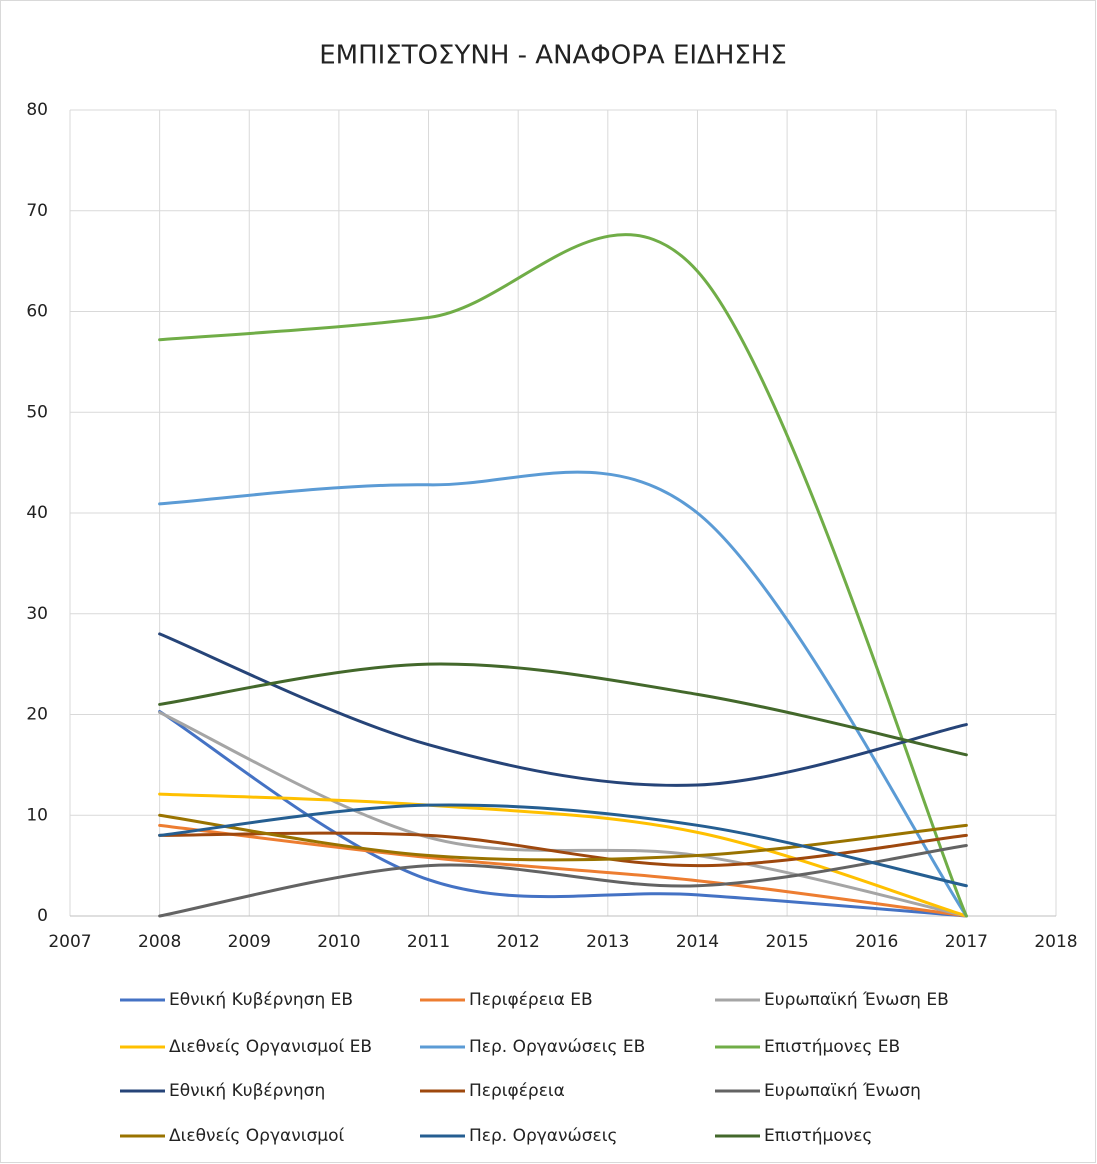  What do you see at coordinates (876, 942) in the screenshot?
I see `x-tick-label: 2016` at bounding box center [876, 942].